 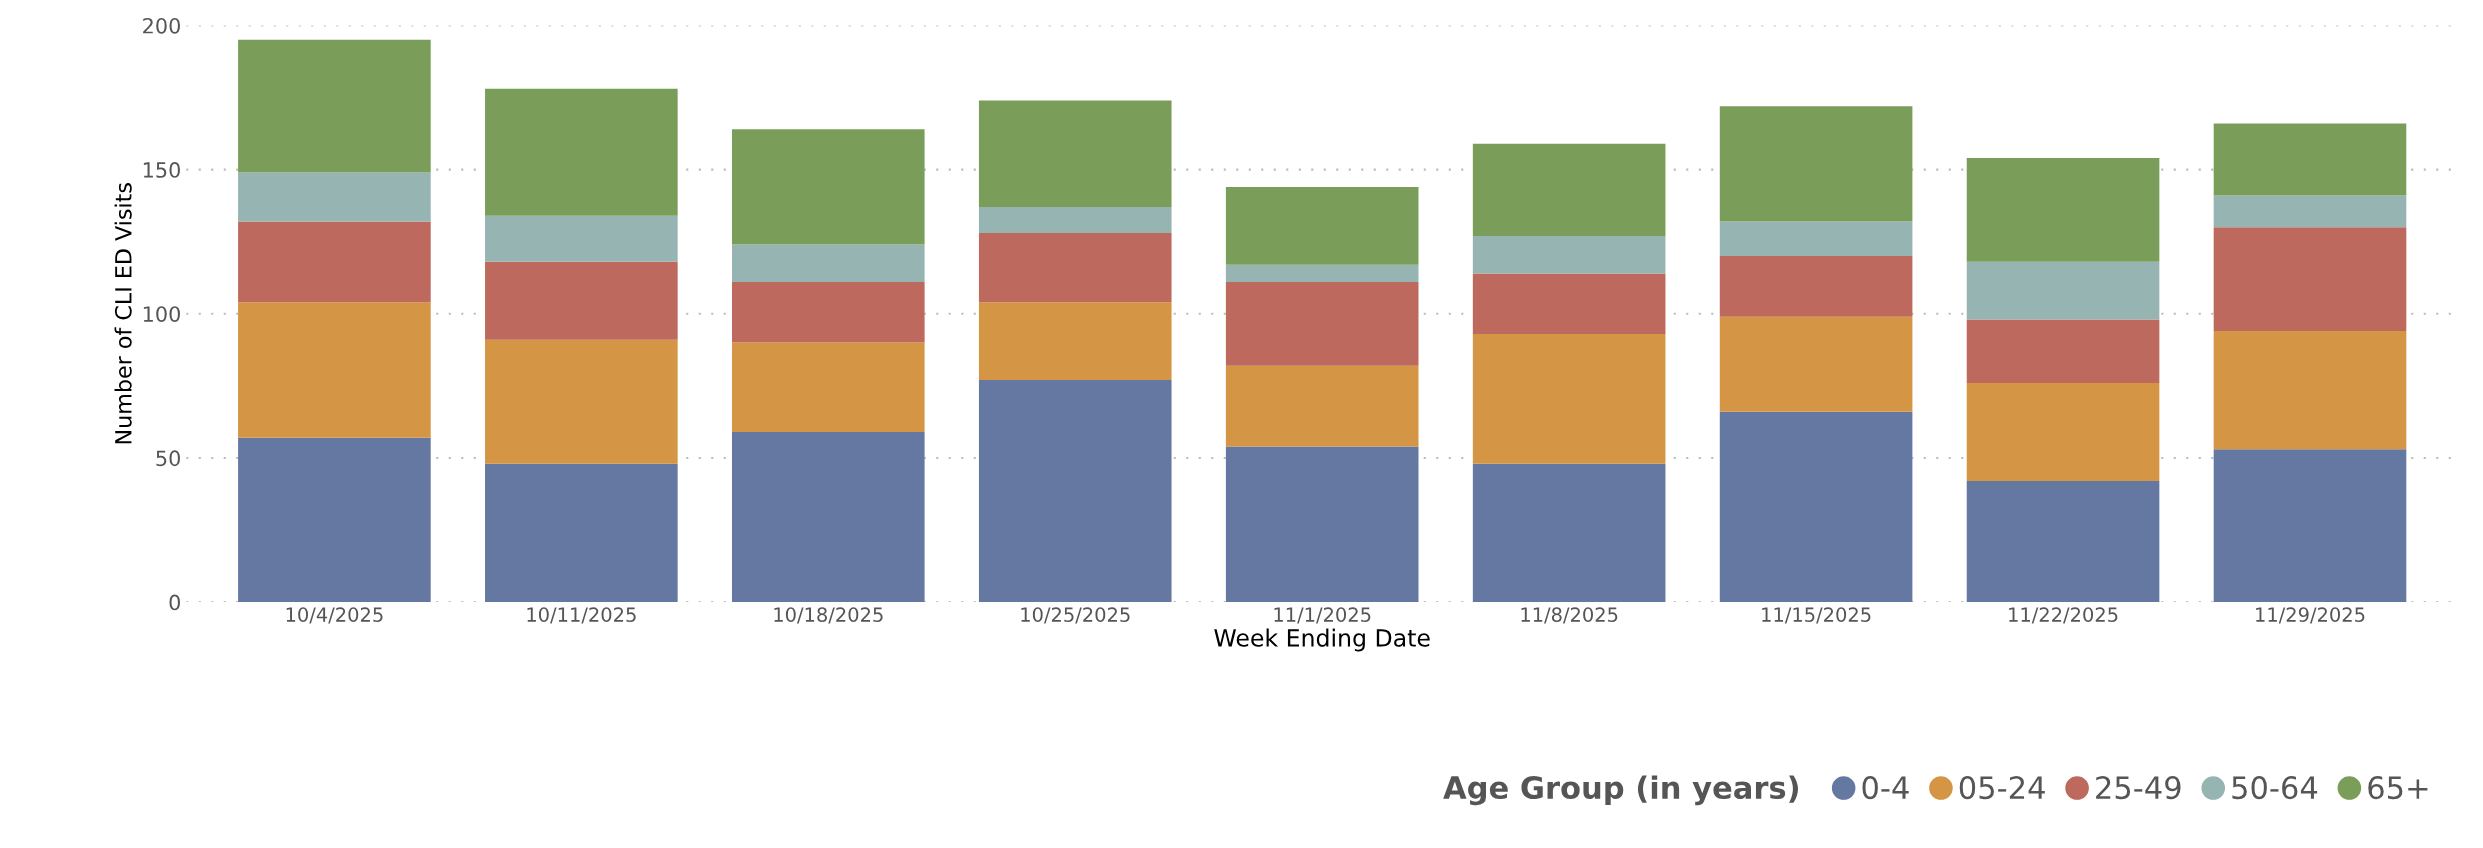 I want to click on y-tick-label: 50, so click(x=168, y=458).